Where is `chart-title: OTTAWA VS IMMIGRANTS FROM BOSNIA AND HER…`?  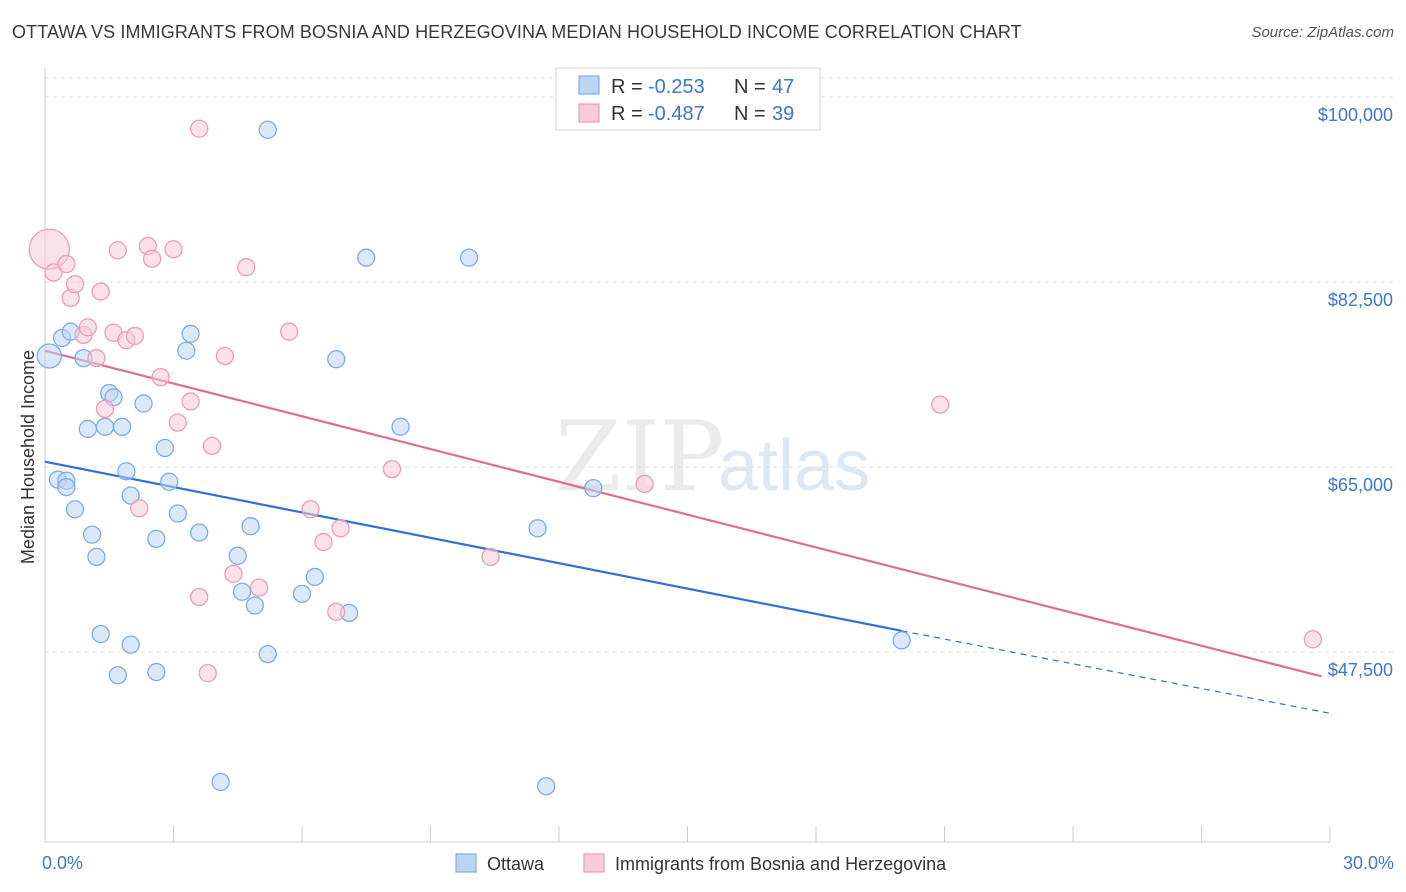 chart-title: OTTAWA VS IMMIGRANTS FROM BOSNIA AND HER… is located at coordinates (517, 32).